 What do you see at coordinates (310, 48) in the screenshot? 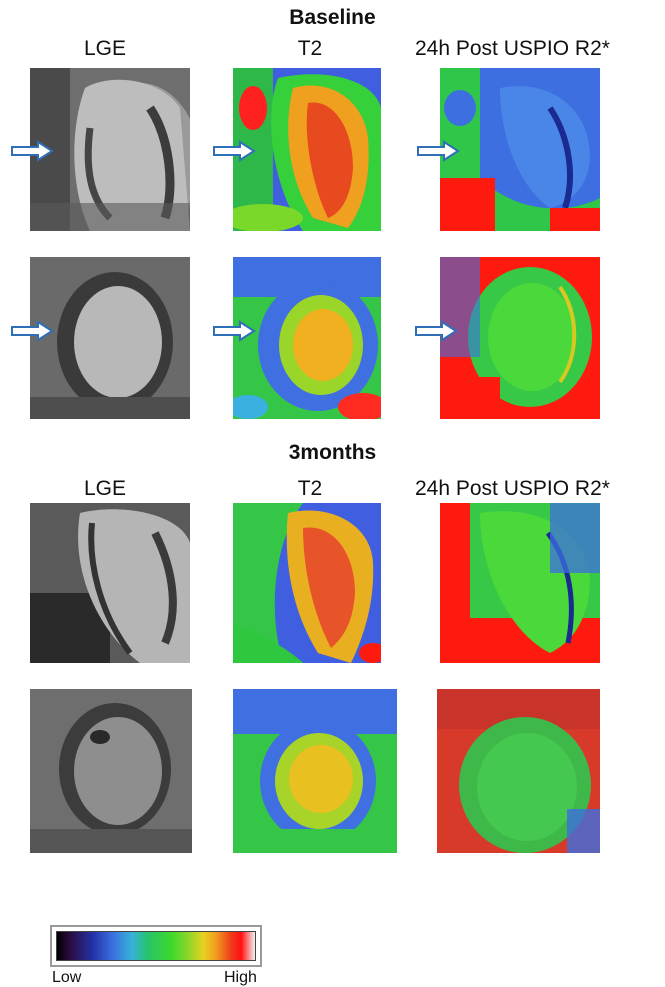
I see `column-label-t2: T2` at bounding box center [310, 48].